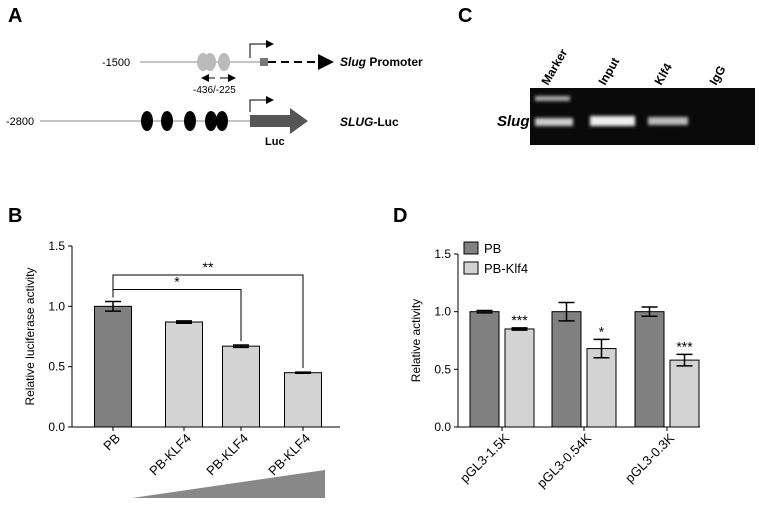 This screenshot has height=528, width=759. What do you see at coordinates (554, 66) in the screenshot?
I see `lane-label: Marker` at bounding box center [554, 66].